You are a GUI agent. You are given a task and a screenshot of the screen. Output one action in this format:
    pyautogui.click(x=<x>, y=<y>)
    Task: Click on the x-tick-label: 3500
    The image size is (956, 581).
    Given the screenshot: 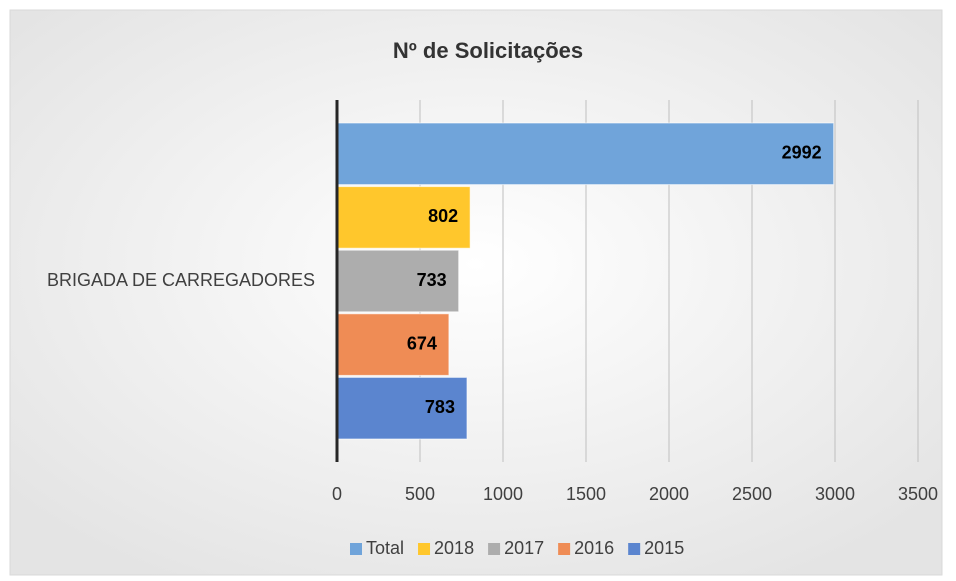 What is the action you would take?
    pyautogui.click(x=918, y=494)
    